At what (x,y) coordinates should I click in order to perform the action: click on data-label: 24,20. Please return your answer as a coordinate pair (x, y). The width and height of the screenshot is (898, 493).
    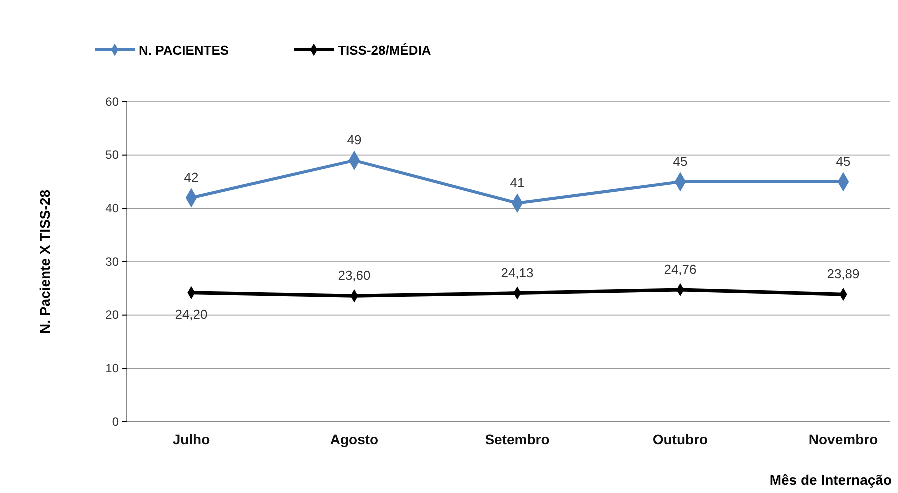
    Looking at the image, I should click on (191, 314).